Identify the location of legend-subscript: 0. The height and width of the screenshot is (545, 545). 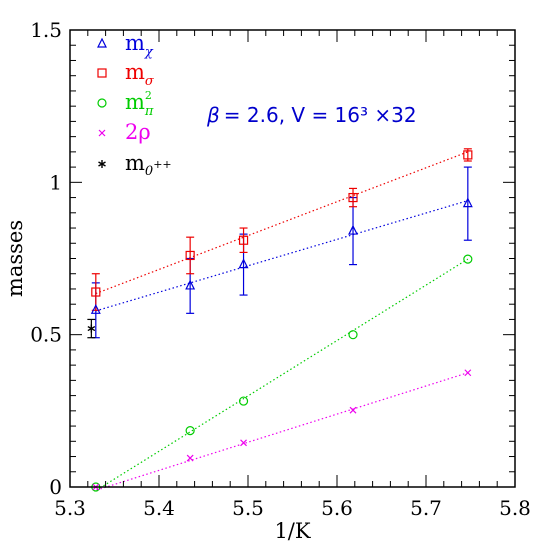
(149, 171).